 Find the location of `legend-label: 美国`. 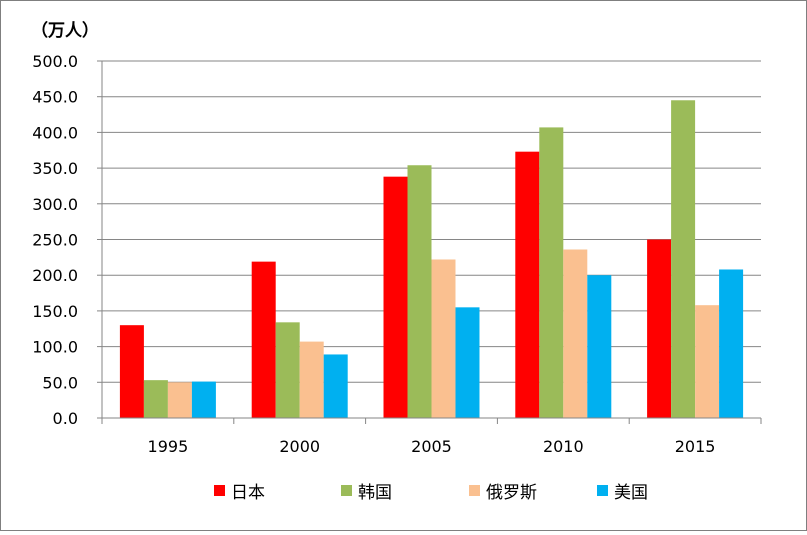

legend-label: 美国 is located at coordinates (631, 493).